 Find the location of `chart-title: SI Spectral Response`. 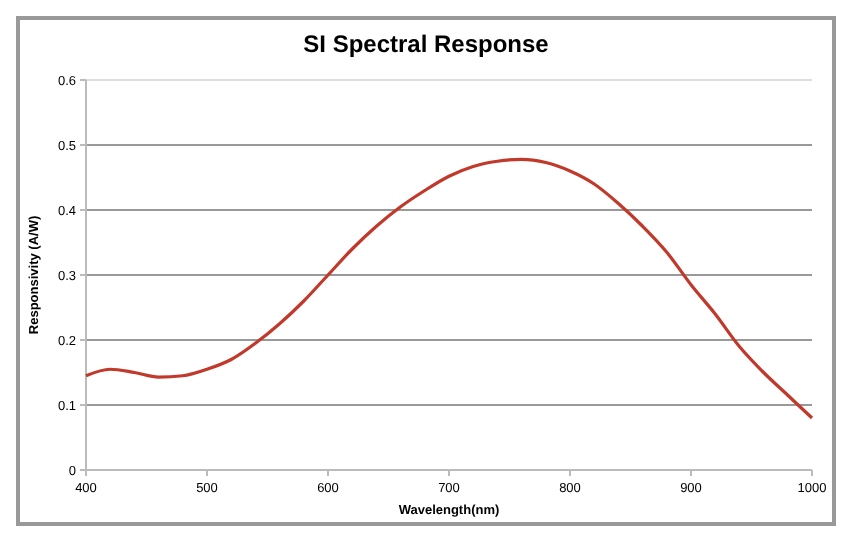

chart-title: SI Spectral Response is located at coordinates (426, 44).